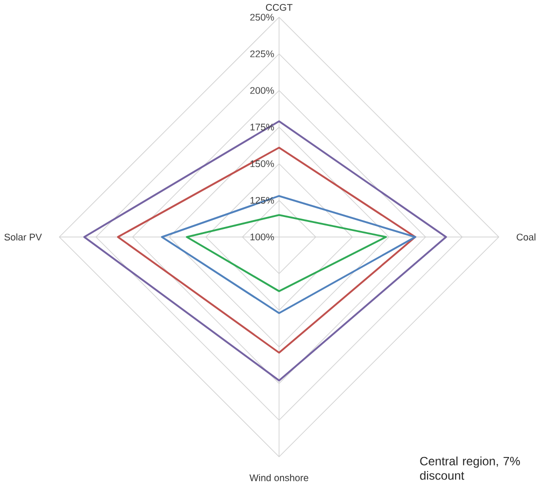  Describe the element at coordinates (279, 7) in the screenshot. I see `spoke-label: CCGT` at that location.